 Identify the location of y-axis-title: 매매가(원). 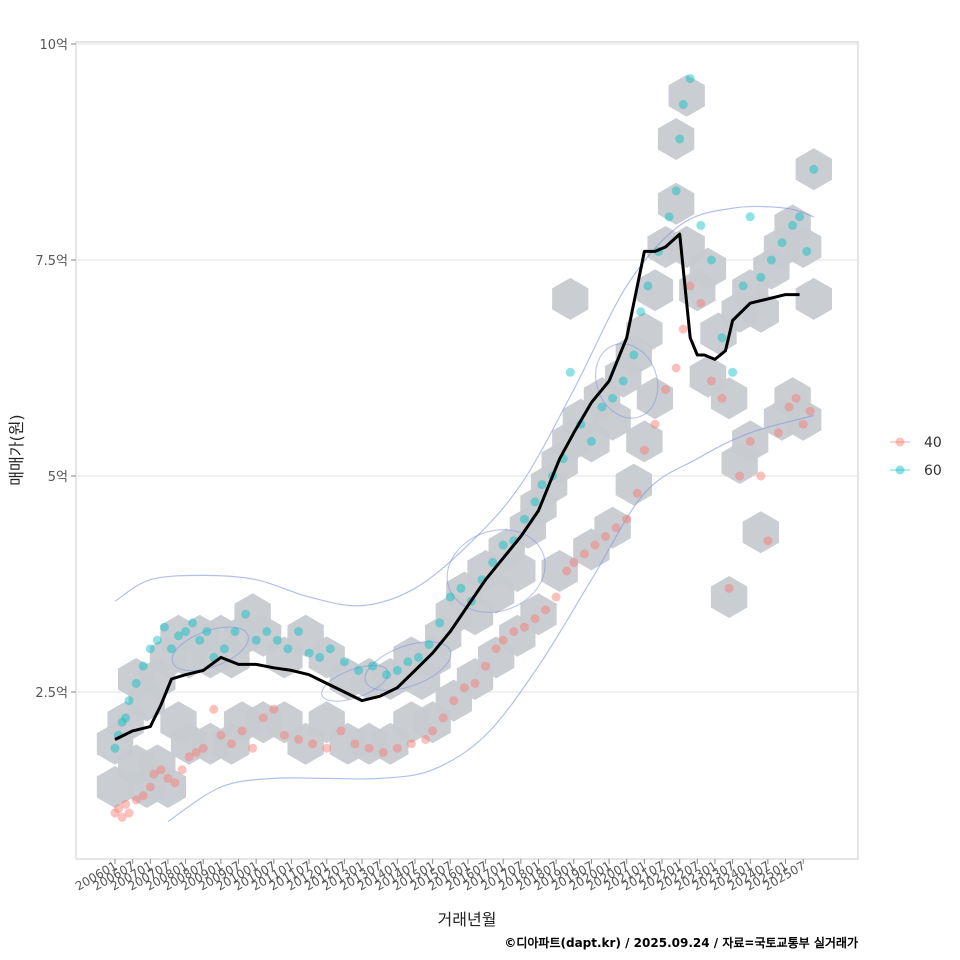
(16, 449).